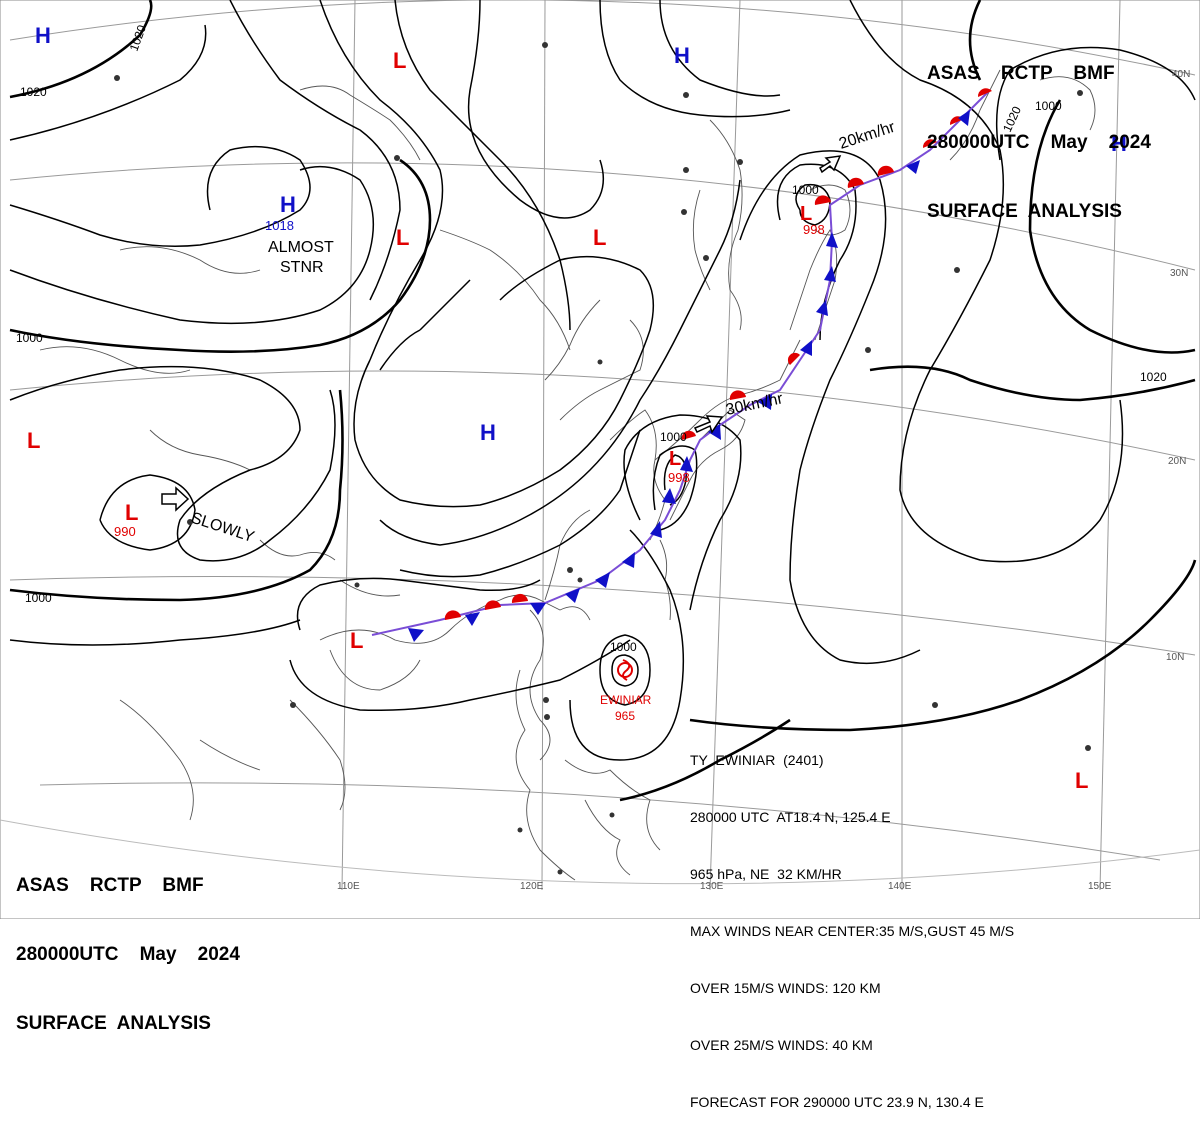 The height and width of the screenshot is (1131, 1200). Describe the element at coordinates (301, 247) in the screenshot. I see `stationary-label: ALMOST` at that location.